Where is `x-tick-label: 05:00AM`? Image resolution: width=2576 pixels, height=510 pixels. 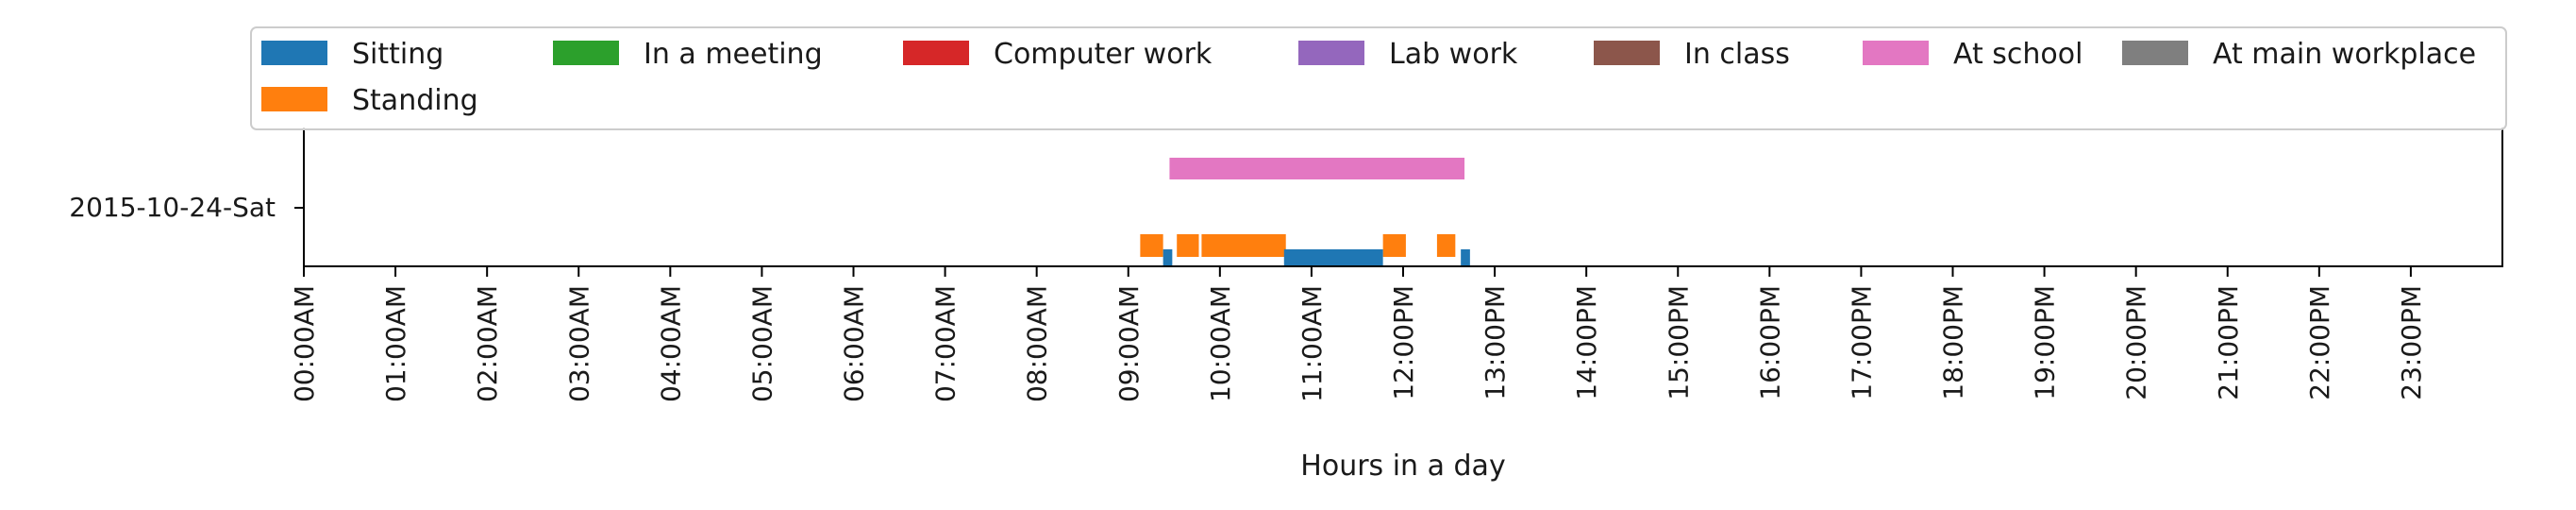 x-tick-label: 05:00AM is located at coordinates (762, 343).